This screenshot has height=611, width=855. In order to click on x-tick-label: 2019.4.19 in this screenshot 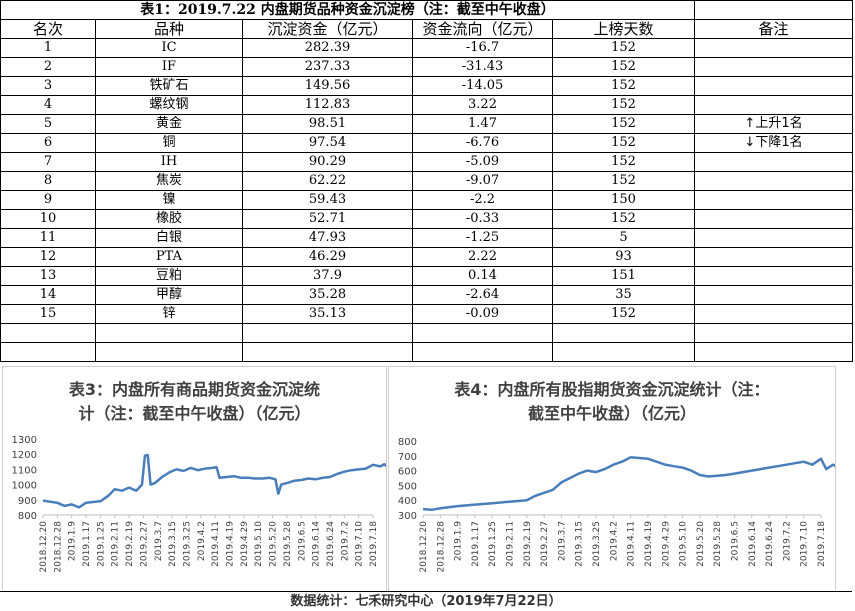, I will do `click(231, 544)`.